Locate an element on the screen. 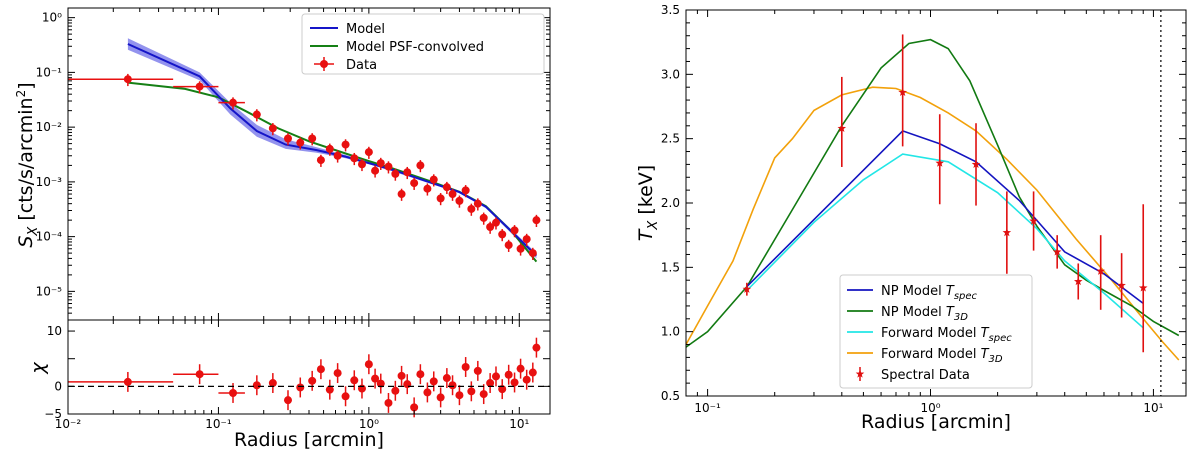 The height and width of the screenshot is (466, 1200). x-tick-label: 10¹ is located at coordinates (519, 424).